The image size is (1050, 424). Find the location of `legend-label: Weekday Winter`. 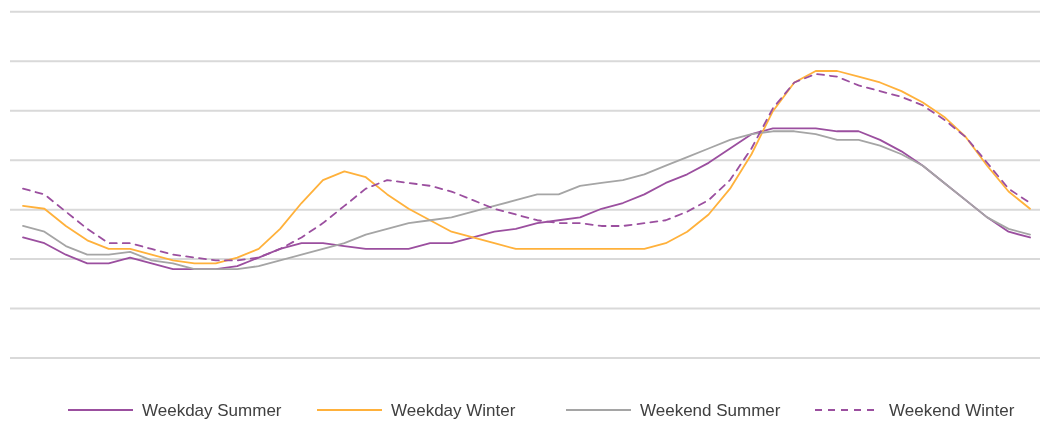

legend-label: Weekday Winter is located at coordinates (453, 410).